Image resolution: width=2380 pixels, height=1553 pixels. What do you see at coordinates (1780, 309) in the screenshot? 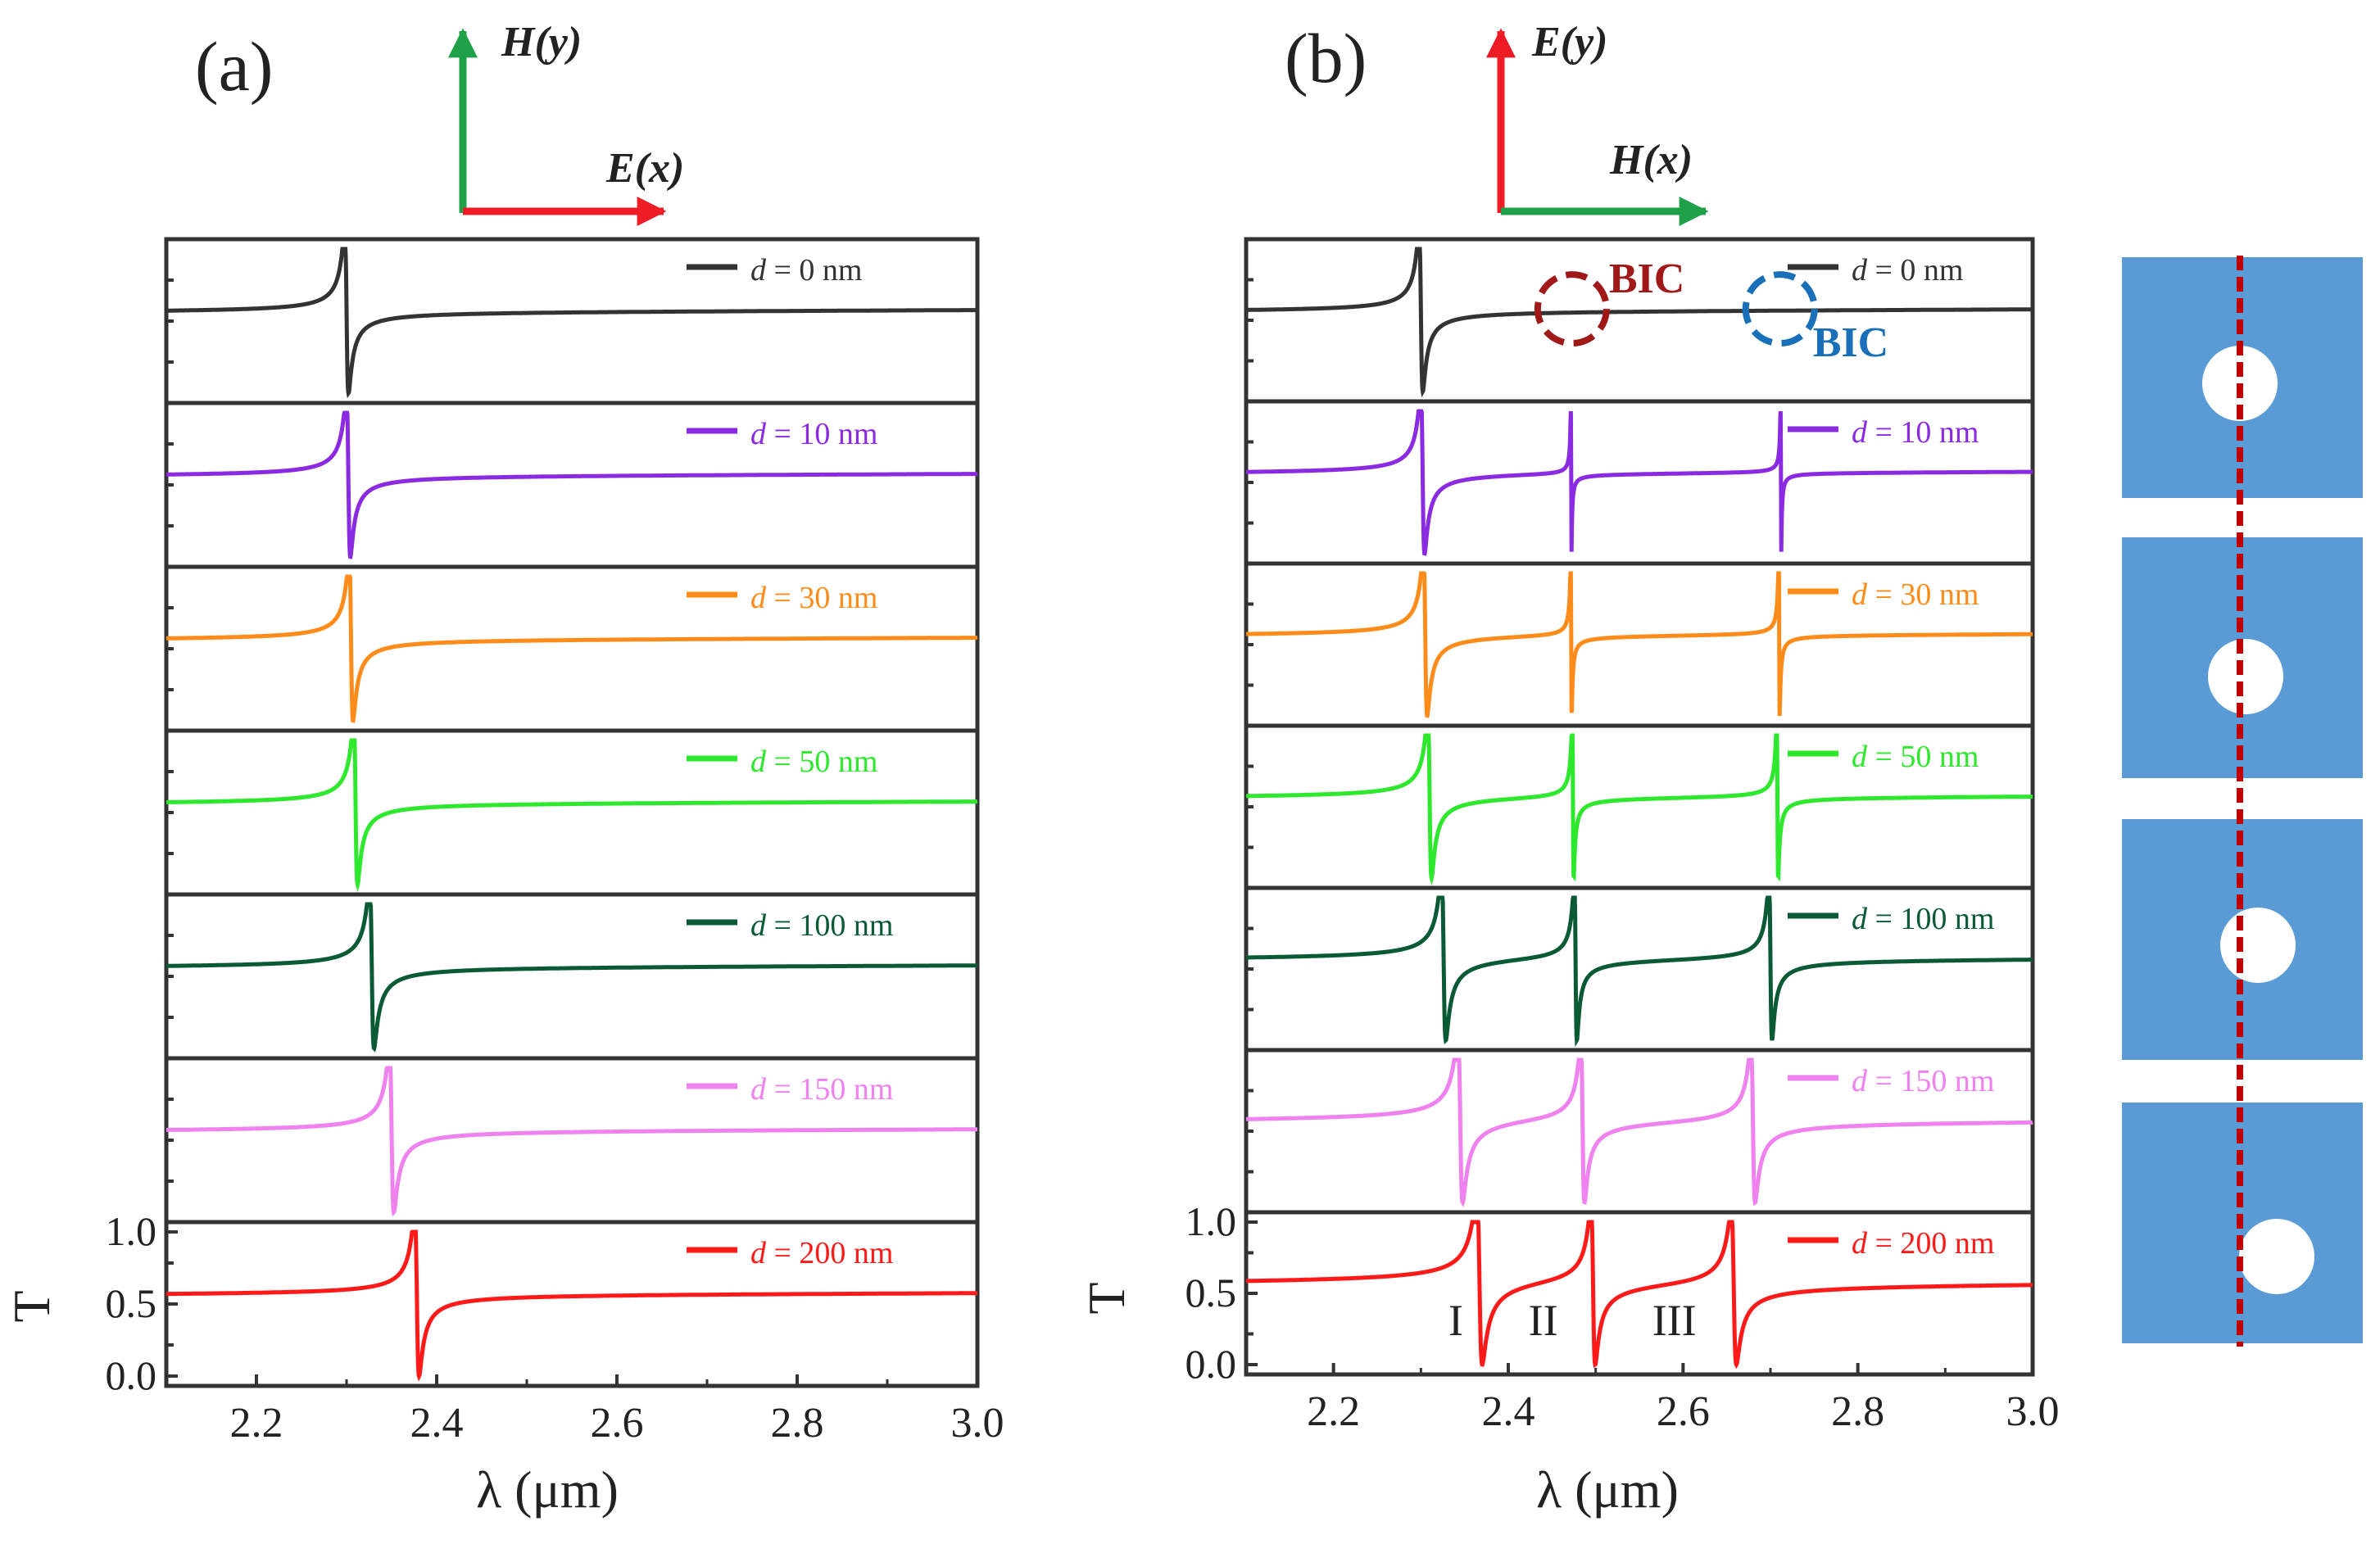
I see `bic-marker` at bounding box center [1780, 309].